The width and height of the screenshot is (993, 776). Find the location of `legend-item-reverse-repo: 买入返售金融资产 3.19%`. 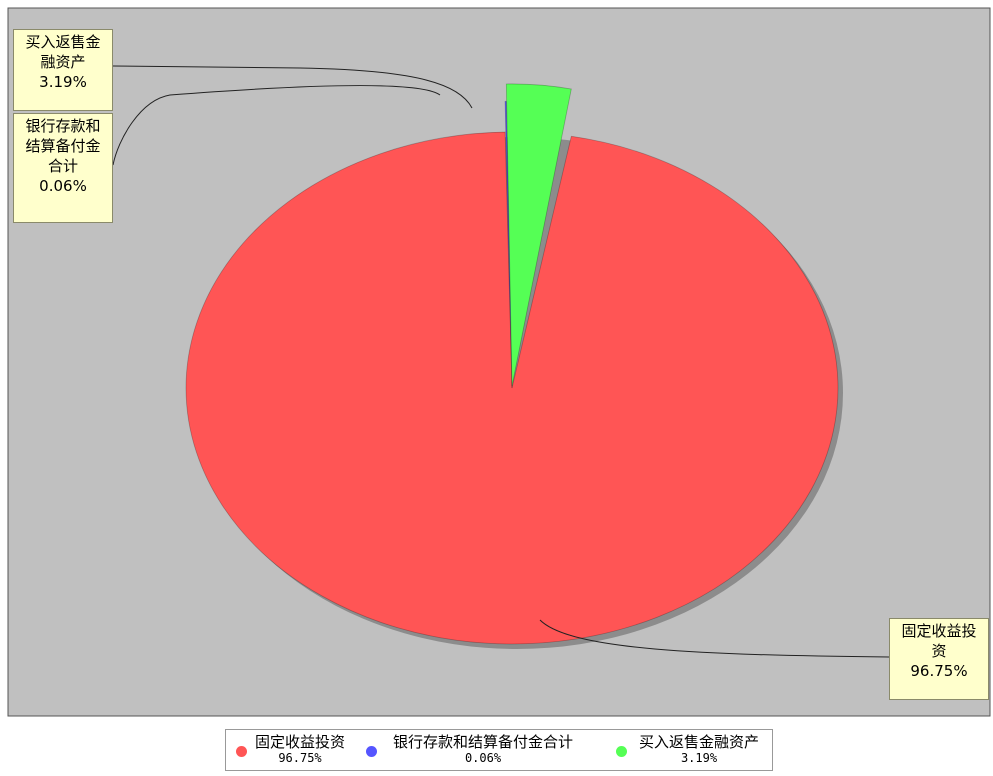

legend-item-reverse-repo: 买入返售金融资产 3.19% is located at coordinates (695, 749).